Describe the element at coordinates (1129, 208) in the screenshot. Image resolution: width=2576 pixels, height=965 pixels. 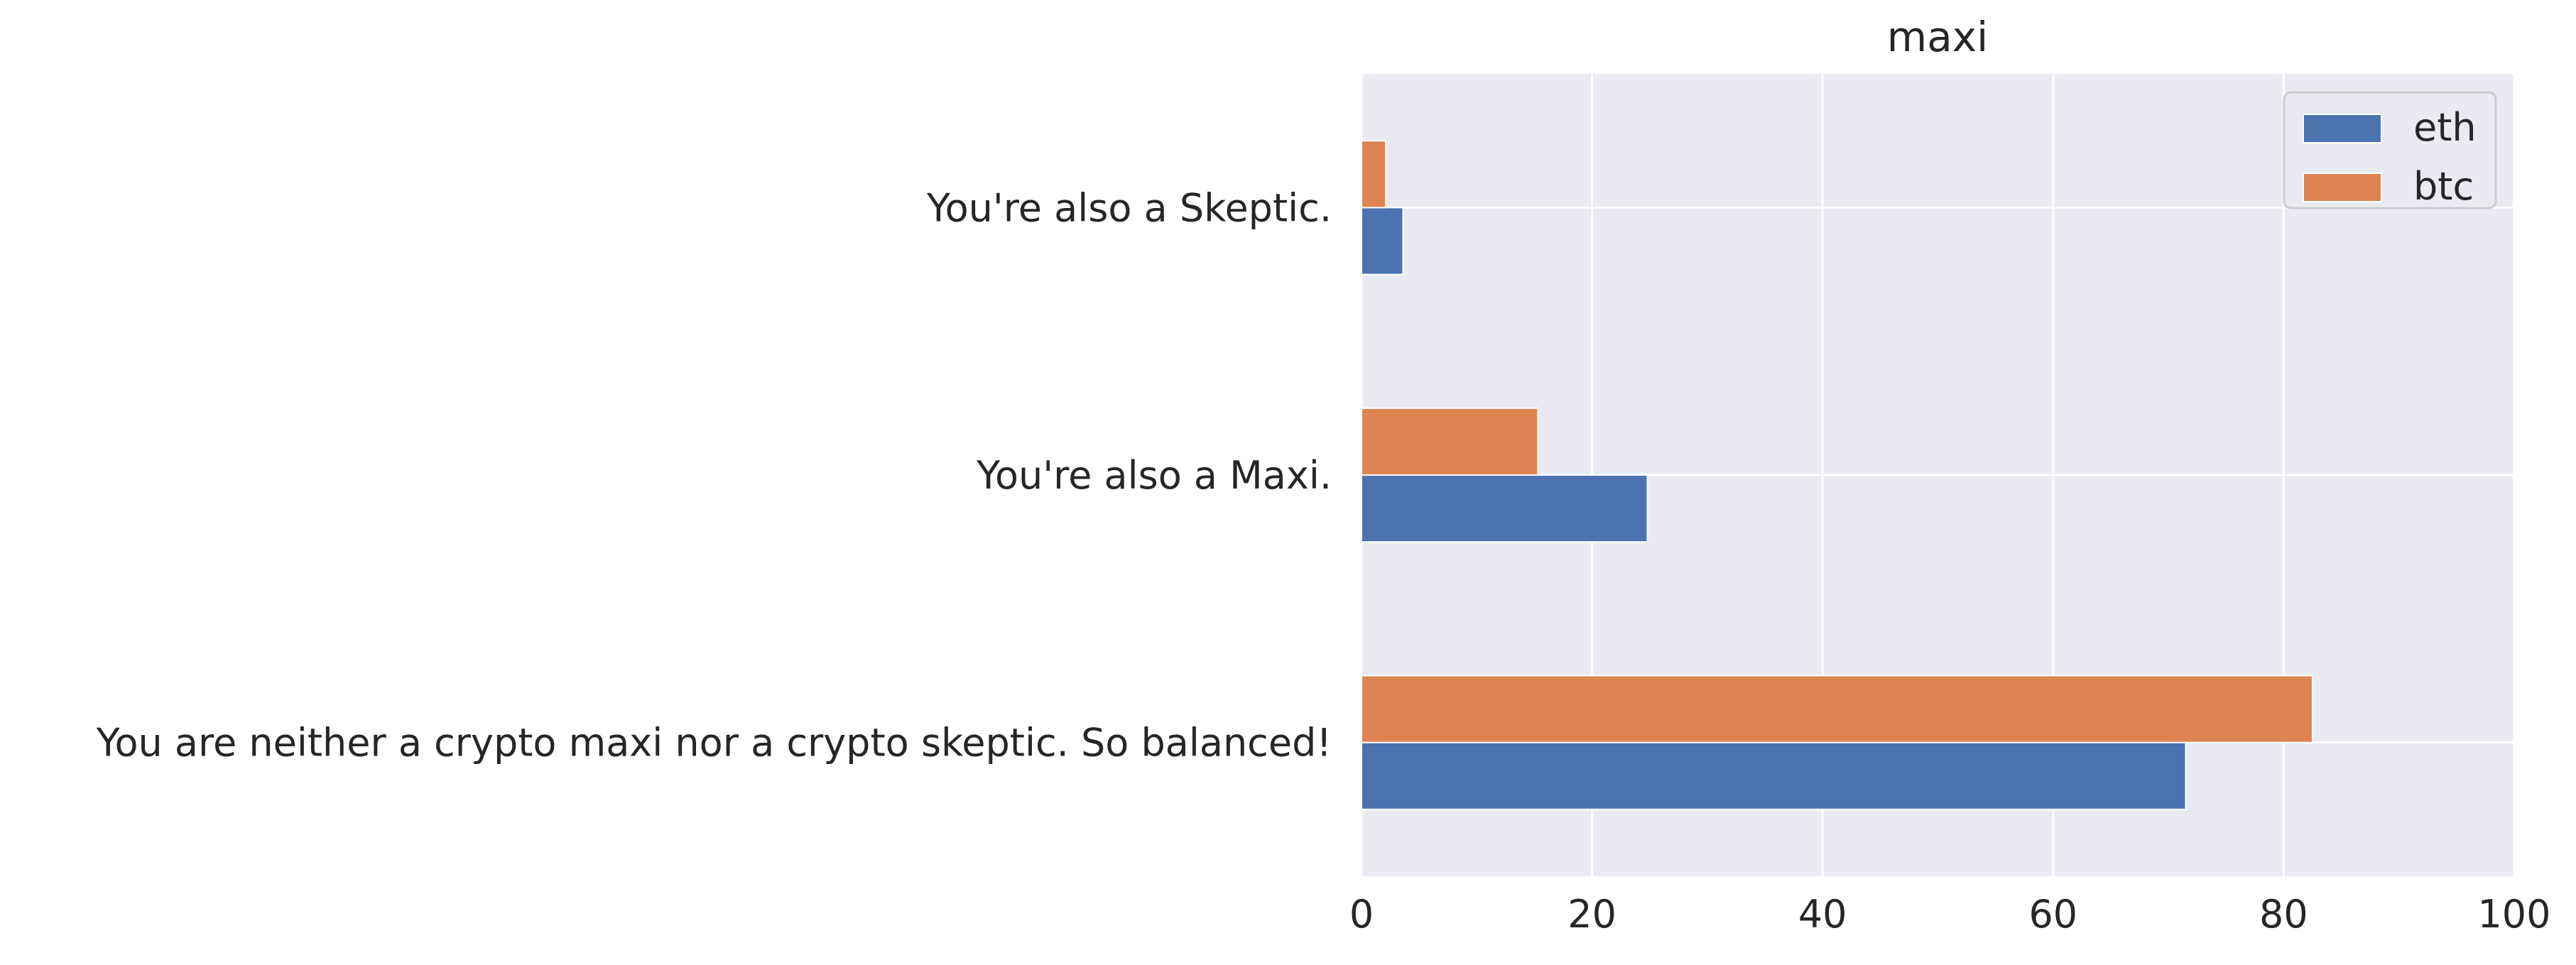
I see `y-tick-label: You're also a Skeptic.` at that location.